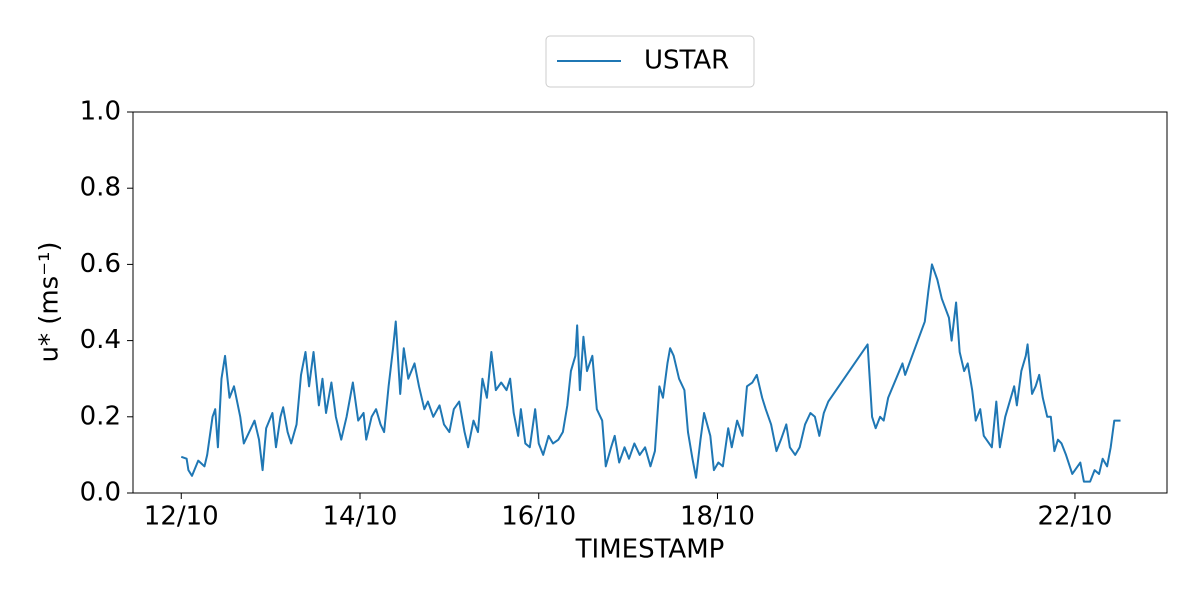 This screenshot has height=600, width=1200. Describe the element at coordinates (538, 517) in the screenshot. I see `x-tick-label: 16/10` at that location.